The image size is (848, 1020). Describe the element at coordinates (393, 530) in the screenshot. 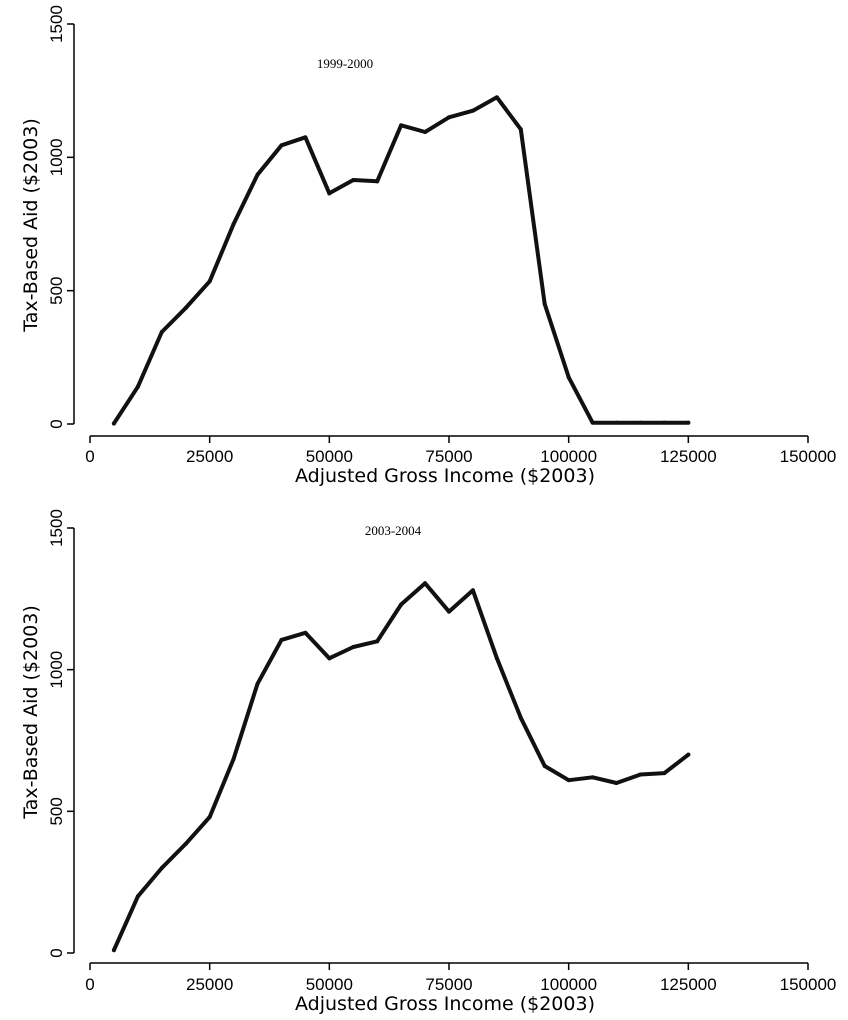

I see `chart-title: 2003-2004` at that location.